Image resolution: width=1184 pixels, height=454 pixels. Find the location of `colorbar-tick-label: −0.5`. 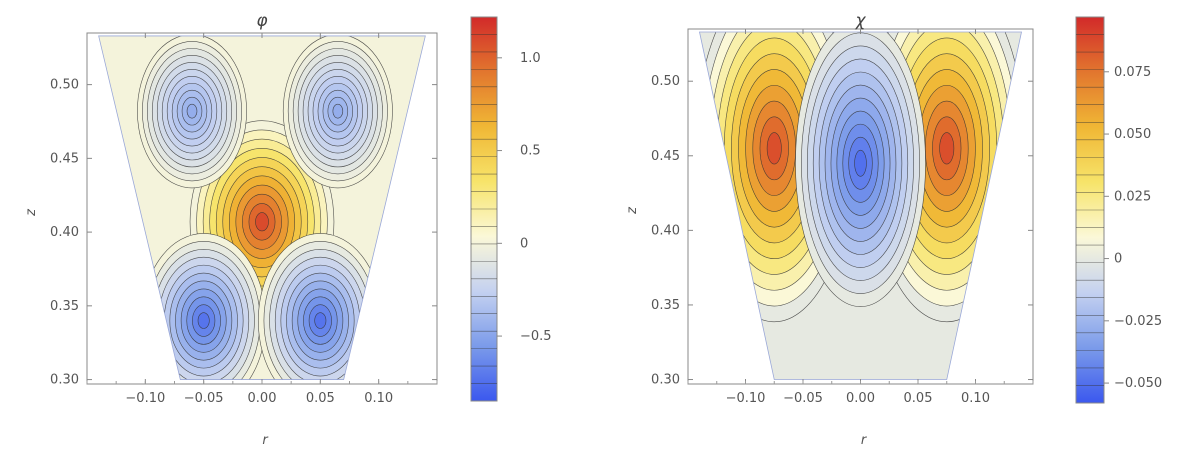

colorbar-tick-label: −0.5 is located at coordinates (536, 336).